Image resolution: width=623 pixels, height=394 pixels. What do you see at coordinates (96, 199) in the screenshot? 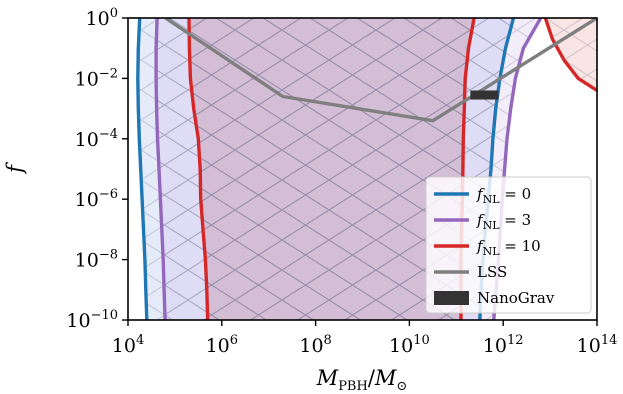
I see `y-tick-label-3: 10⁻⁶` at bounding box center [96, 199].